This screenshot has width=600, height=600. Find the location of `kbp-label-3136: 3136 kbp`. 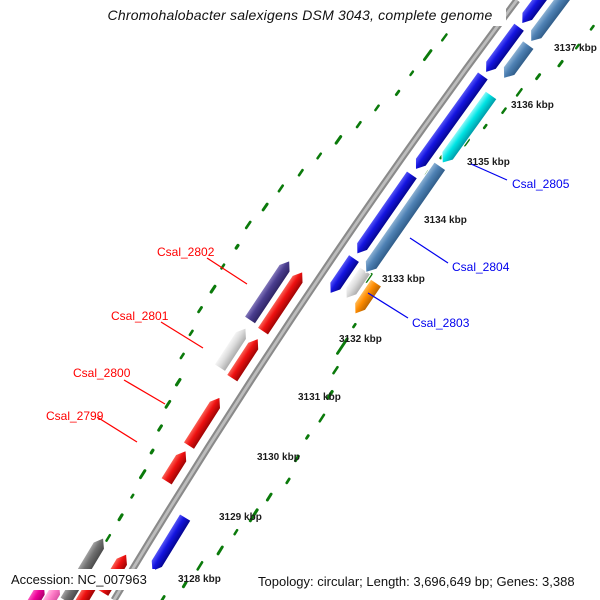

kbp-label-3136: 3136 kbp is located at coordinates (532, 105).